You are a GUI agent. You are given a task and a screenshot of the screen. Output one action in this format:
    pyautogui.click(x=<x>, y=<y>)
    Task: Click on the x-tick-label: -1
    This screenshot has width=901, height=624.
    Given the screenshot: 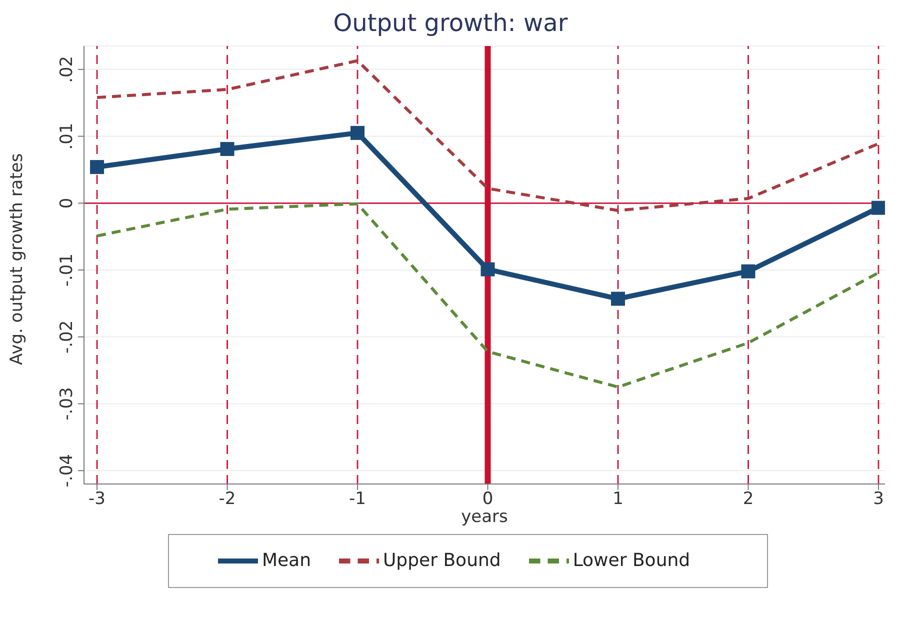 What is the action you would take?
    pyautogui.click(x=357, y=499)
    